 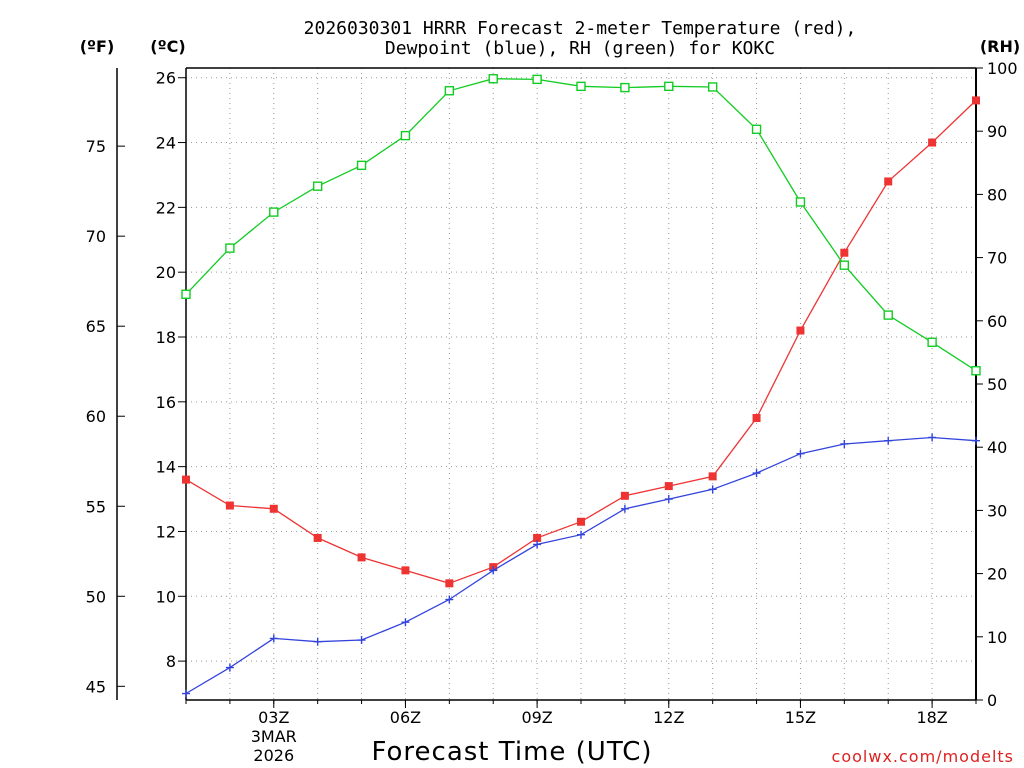 I want to click on fahrenheit-tick-label: 65, so click(x=96, y=326).